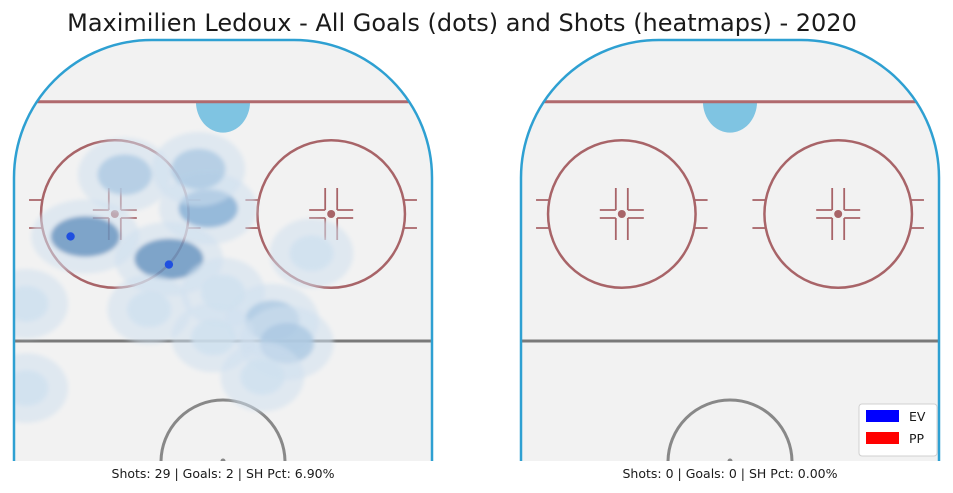  Describe the element at coordinates (917, 438) in the screenshot. I see `legend-pp-label: PP` at that location.